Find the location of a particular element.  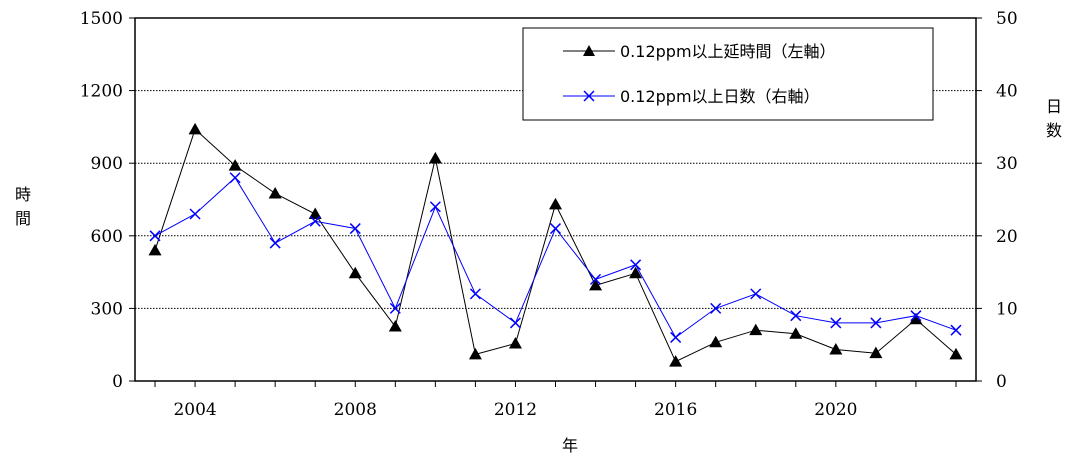

y-right-tick-label: 0 is located at coordinates (1001, 382).